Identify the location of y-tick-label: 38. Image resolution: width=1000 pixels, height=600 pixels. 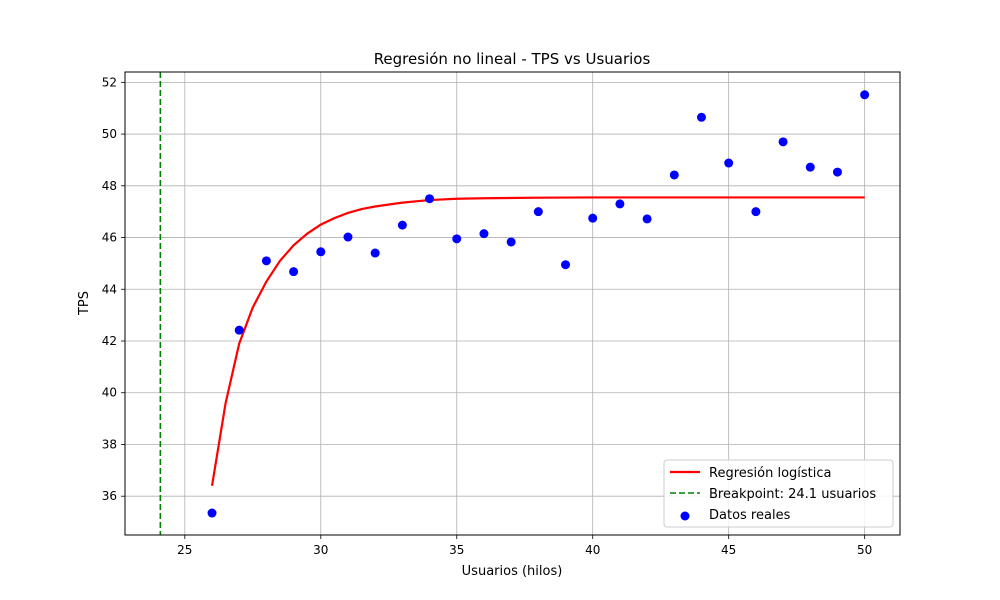
(109, 444).